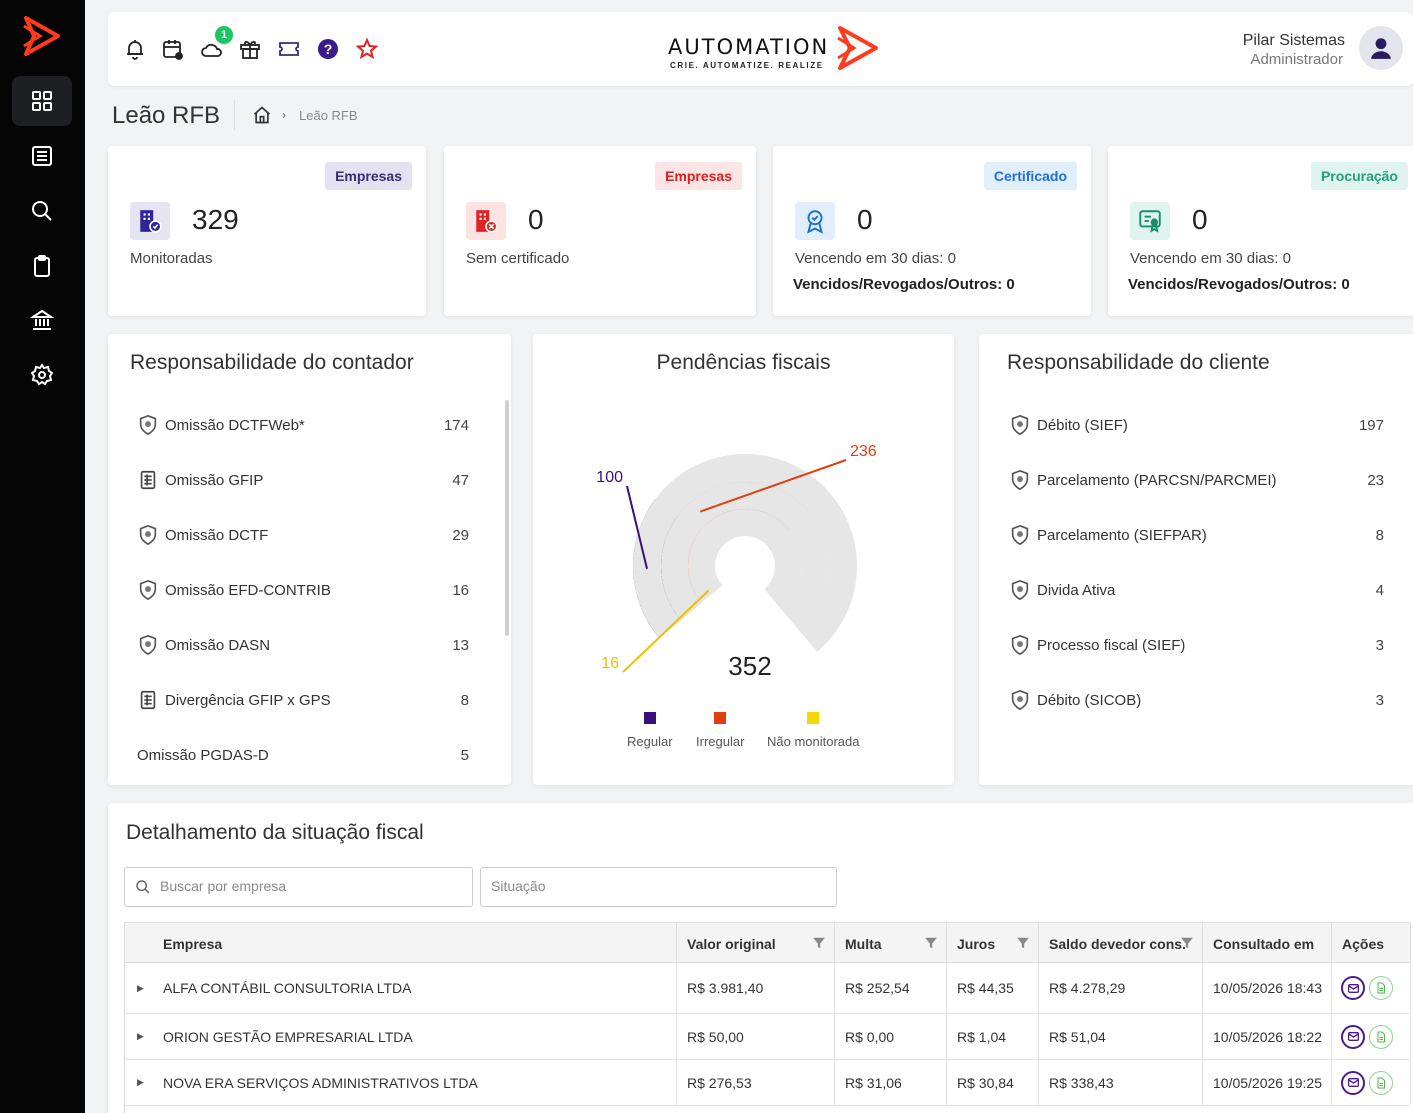 This screenshot has width=1413, height=1113. What do you see at coordinates (303, 481) in the screenshot?
I see `list-item: Omissão GFIP 47` at bounding box center [303, 481].